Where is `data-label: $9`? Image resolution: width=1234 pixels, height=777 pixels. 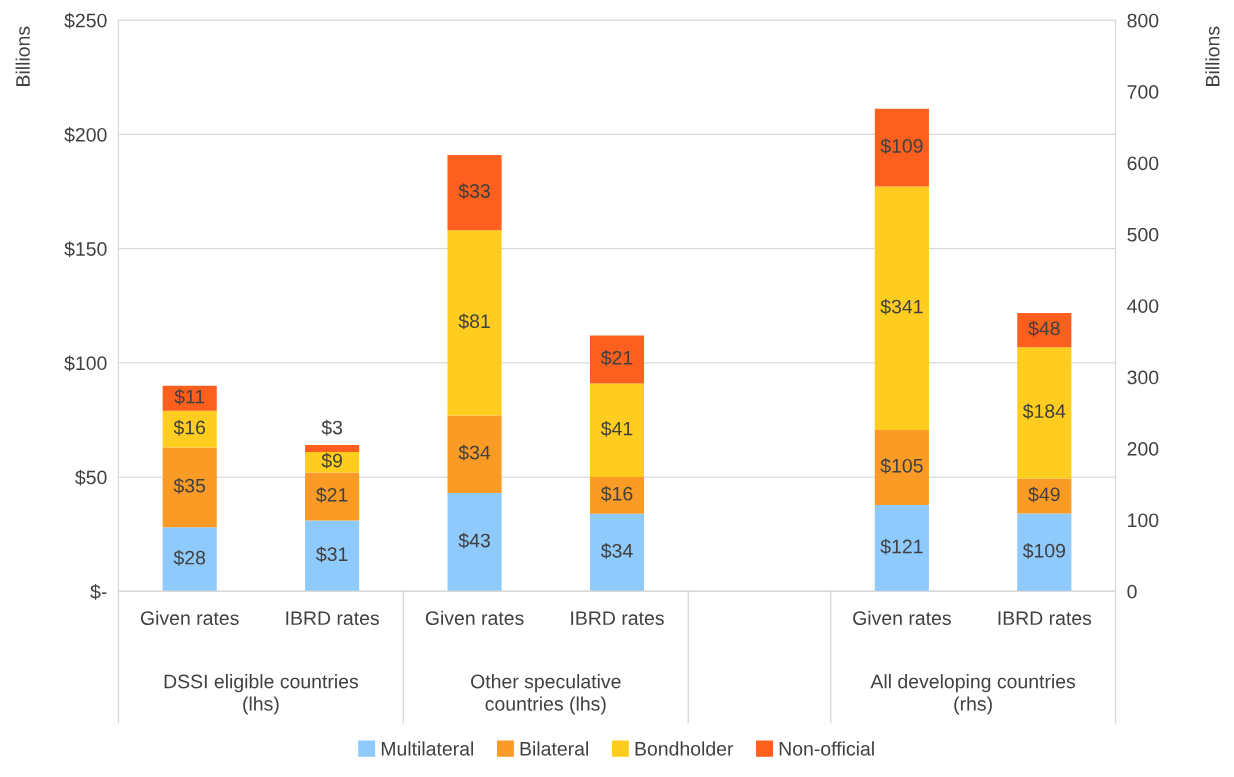 data-label: $9 is located at coordinates (332, 460).